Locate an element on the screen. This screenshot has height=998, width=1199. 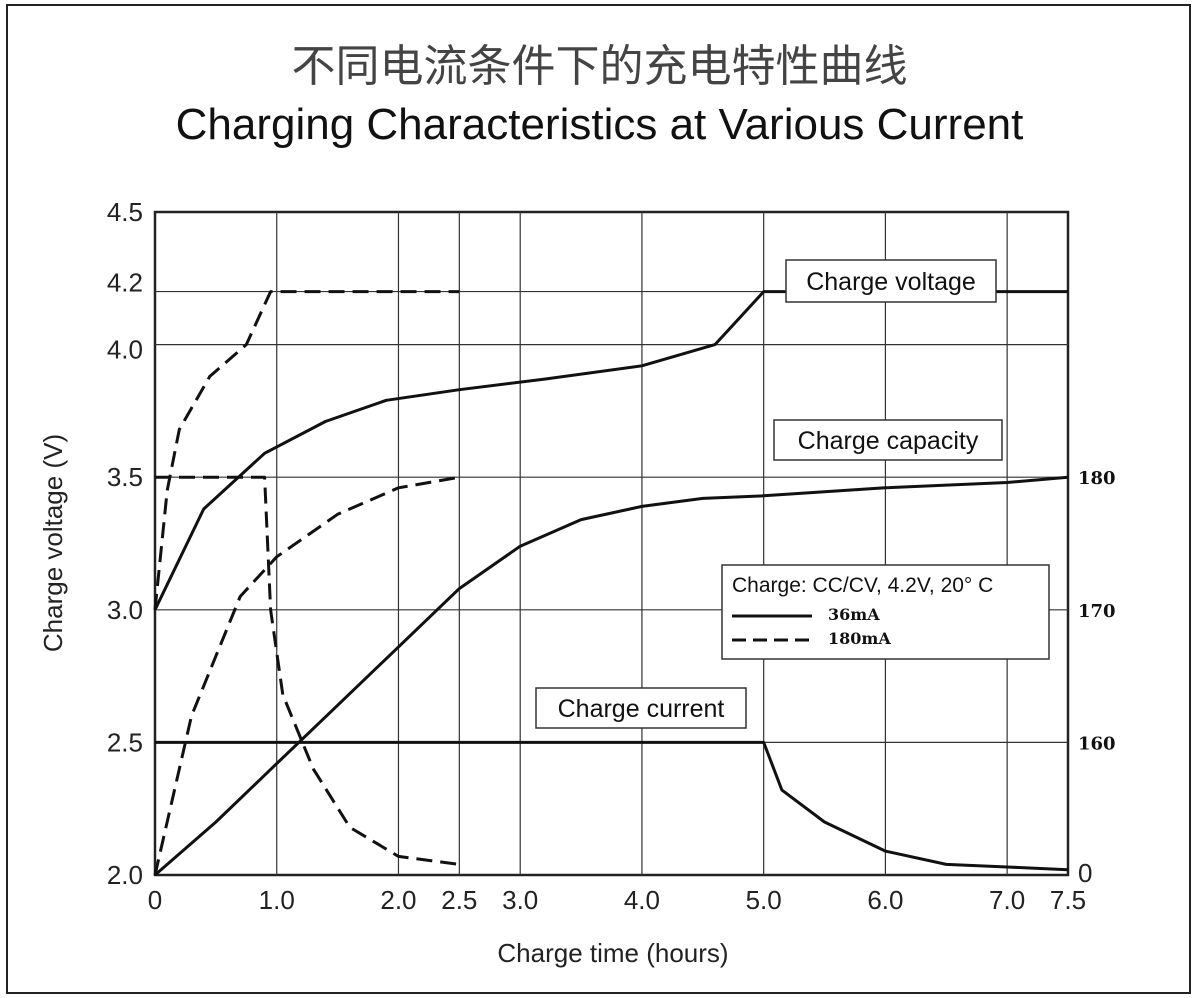
x-tick-label: 1.0 is located at coordinates (277, 900).